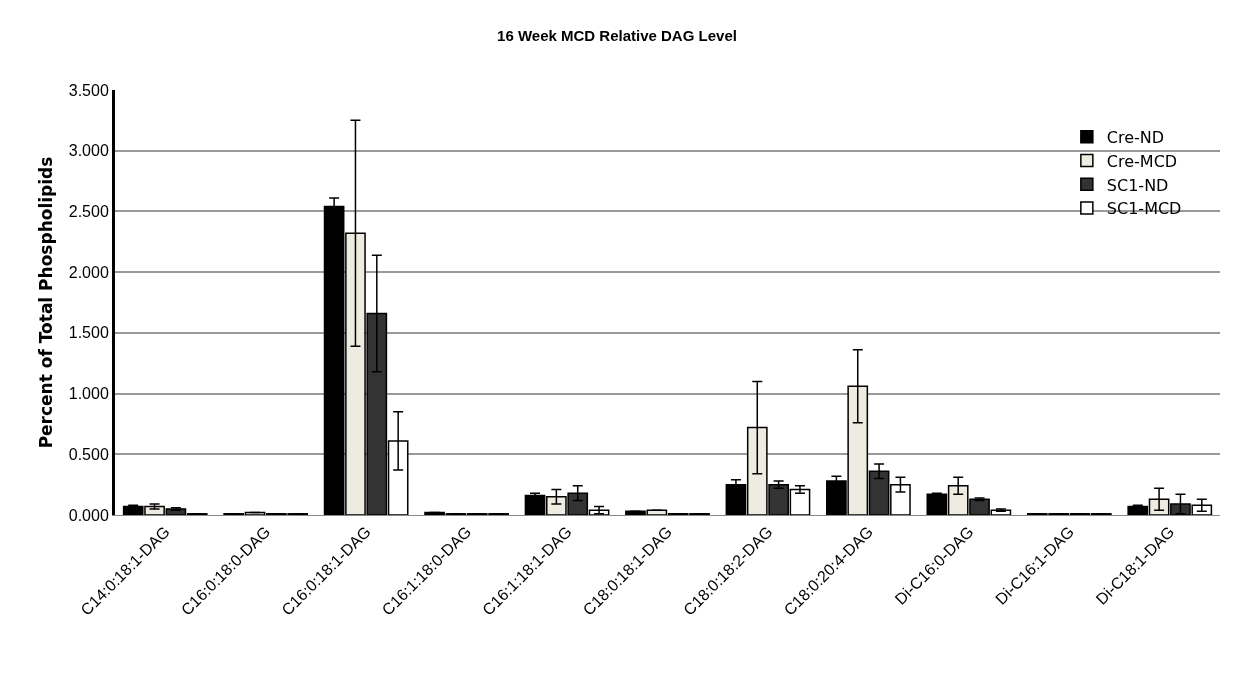  What do you see at coordinates (1135, 137) in the screenshot?
I see `legend-label: Cre-ND` at bounding box center [1135, 137].